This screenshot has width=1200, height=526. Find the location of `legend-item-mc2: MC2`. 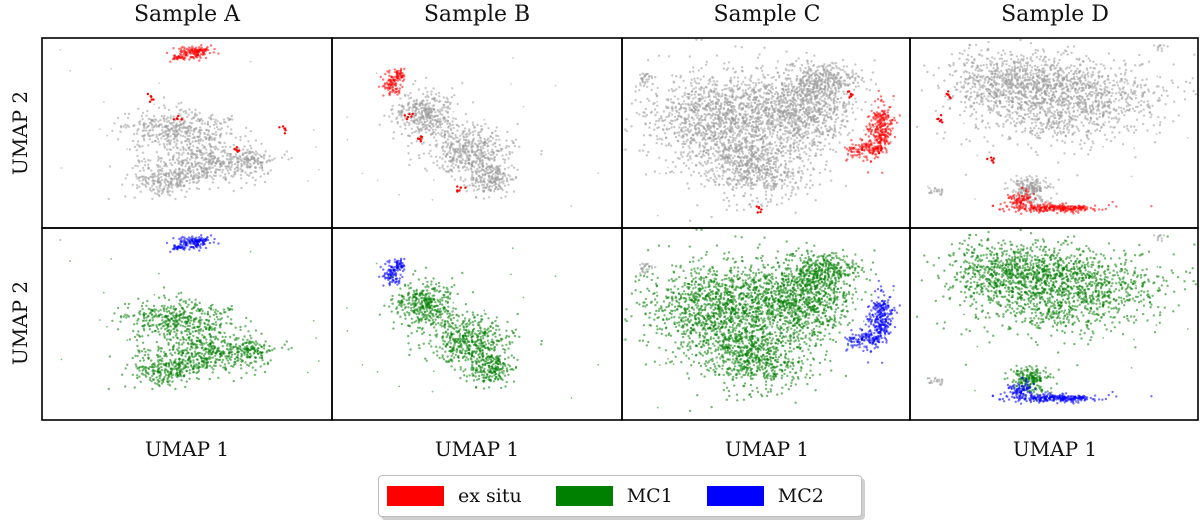

legend-item-mc2: MC2 is located at coordinates (765, 496).